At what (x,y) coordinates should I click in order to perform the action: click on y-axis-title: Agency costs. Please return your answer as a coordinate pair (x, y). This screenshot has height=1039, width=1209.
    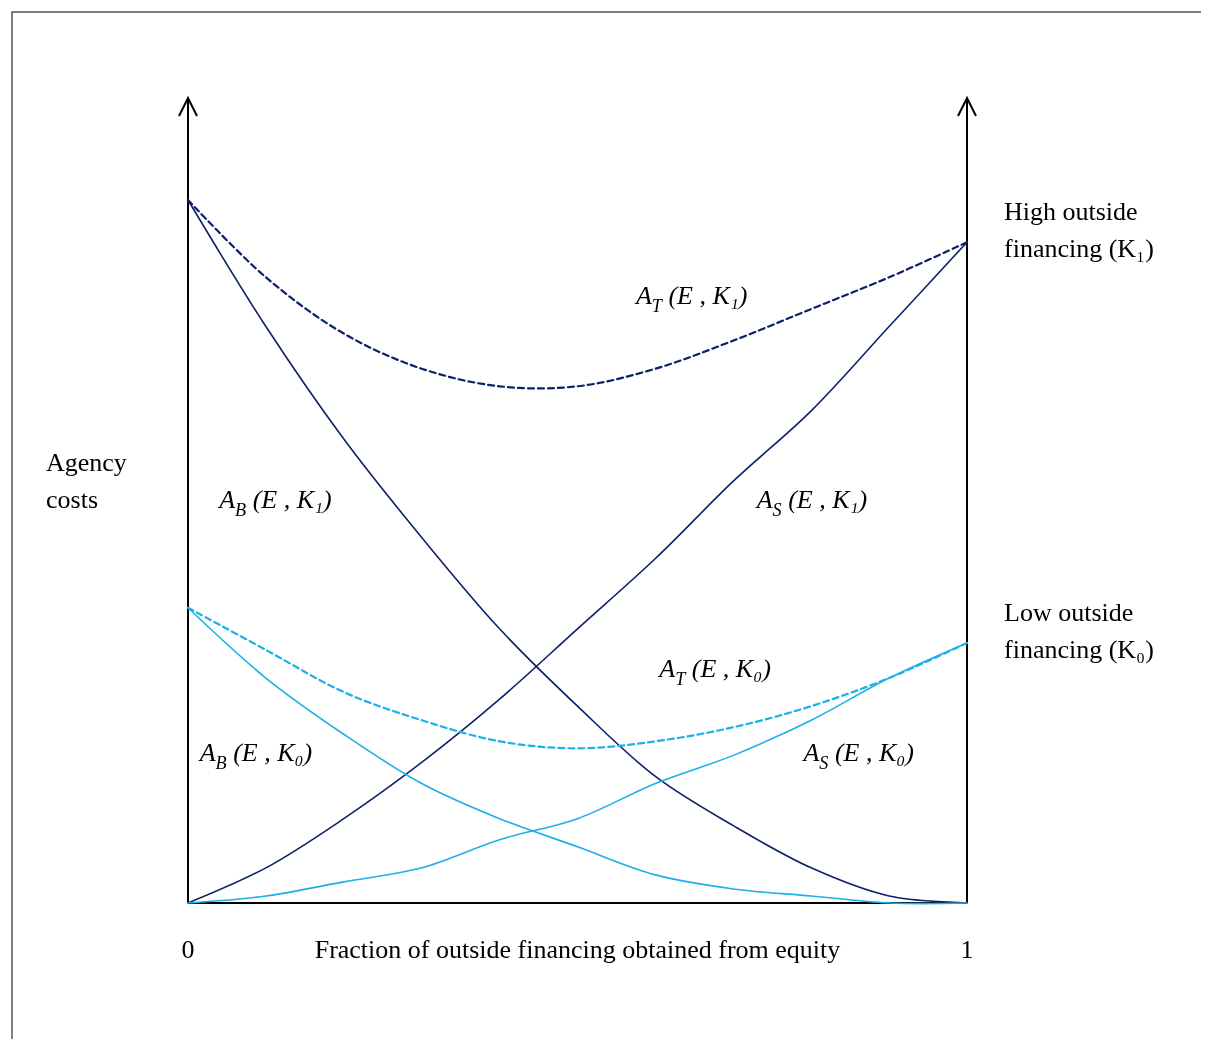
    Looking at the image, I should click on (86, 481).